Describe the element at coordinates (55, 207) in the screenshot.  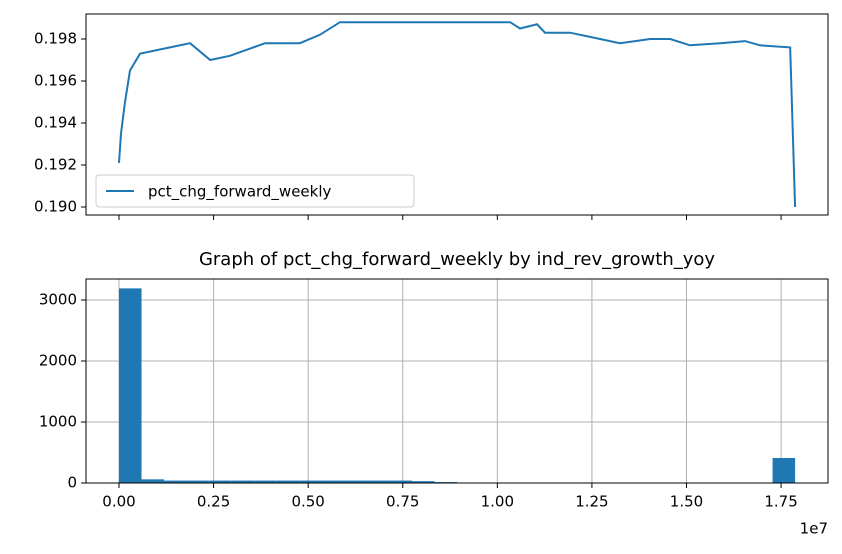
I see `y-tick-label: 0.190` at that location.